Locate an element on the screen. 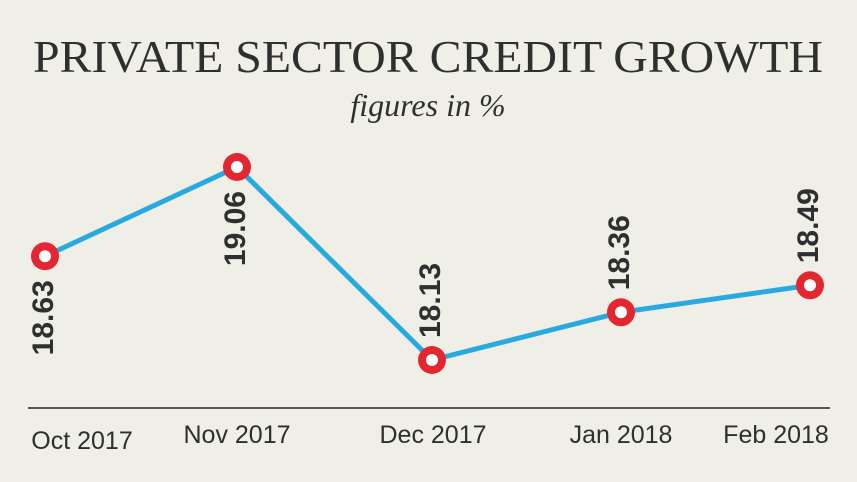  x-tick-label: Oct 2017 is located at coordinates (81, 441).